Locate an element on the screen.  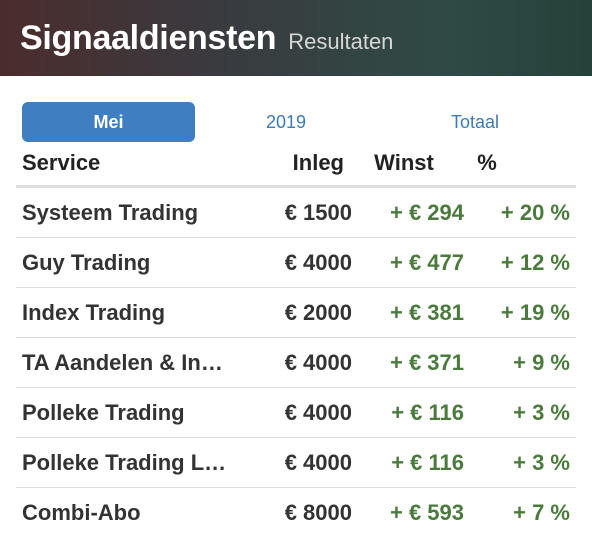
table-row: TA Aandelen & In… € 4000 + € 371 + 9 % is located at coordinates (296, 363).